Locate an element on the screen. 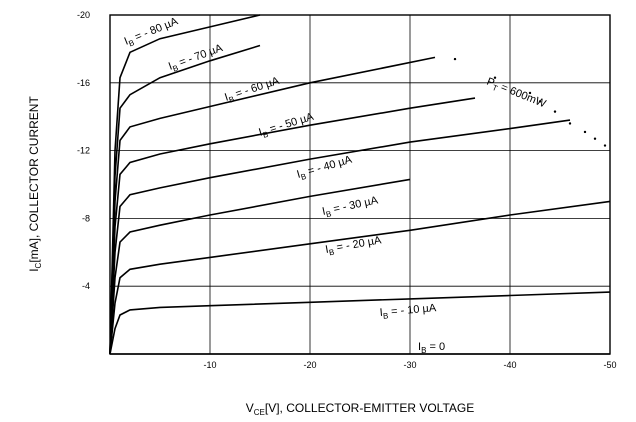 This screenshot has width=636, height=422. y-tick-label: -16 is located at coordinates (83, 83).